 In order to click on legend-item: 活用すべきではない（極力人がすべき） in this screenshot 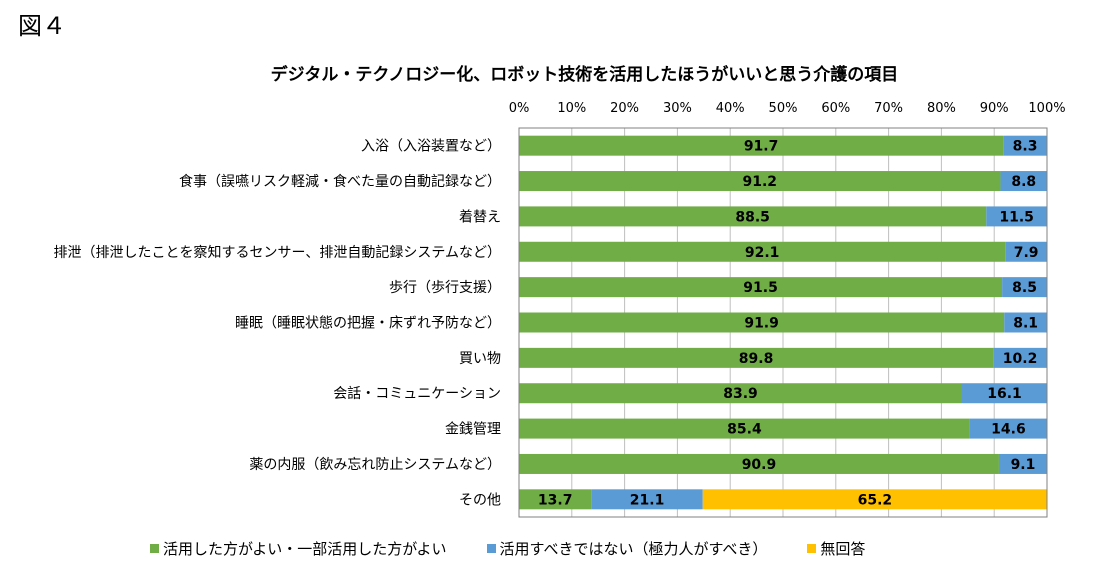, I will do `click(627, 548)`.